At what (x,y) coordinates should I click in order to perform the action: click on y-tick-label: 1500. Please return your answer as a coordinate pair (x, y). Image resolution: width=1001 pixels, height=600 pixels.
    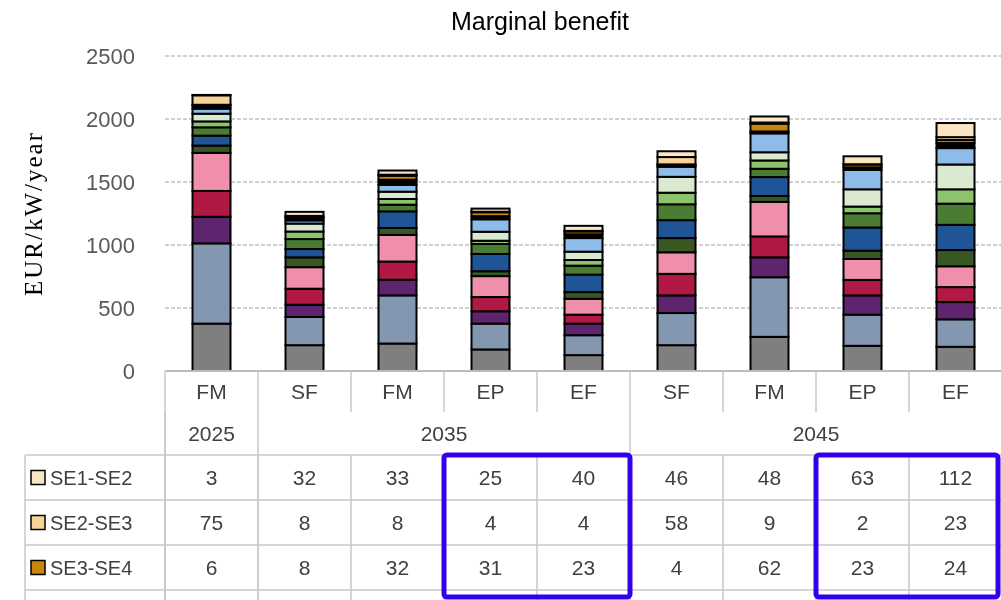
    Looking at the image, I should click on (110, 182).